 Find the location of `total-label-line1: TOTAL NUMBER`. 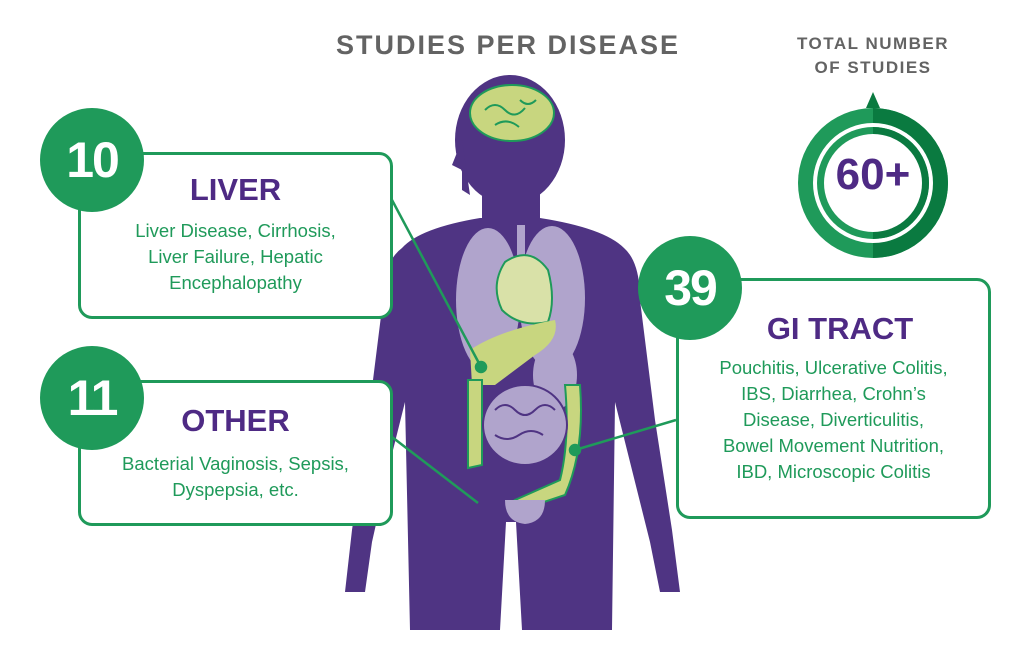

total-label-line1: TOTAL NUMBER is located at coordinates (873, 43).